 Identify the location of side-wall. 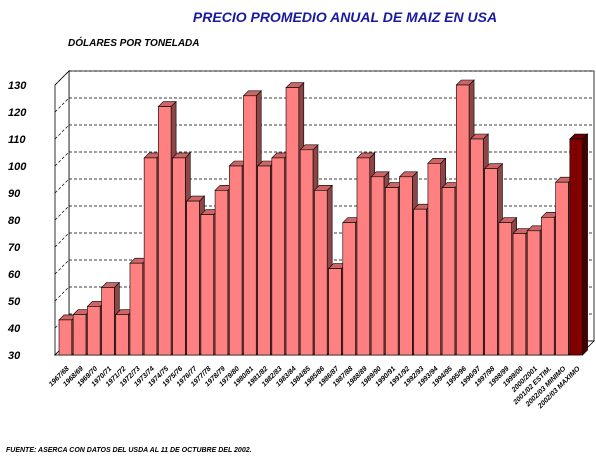
(62, 213).